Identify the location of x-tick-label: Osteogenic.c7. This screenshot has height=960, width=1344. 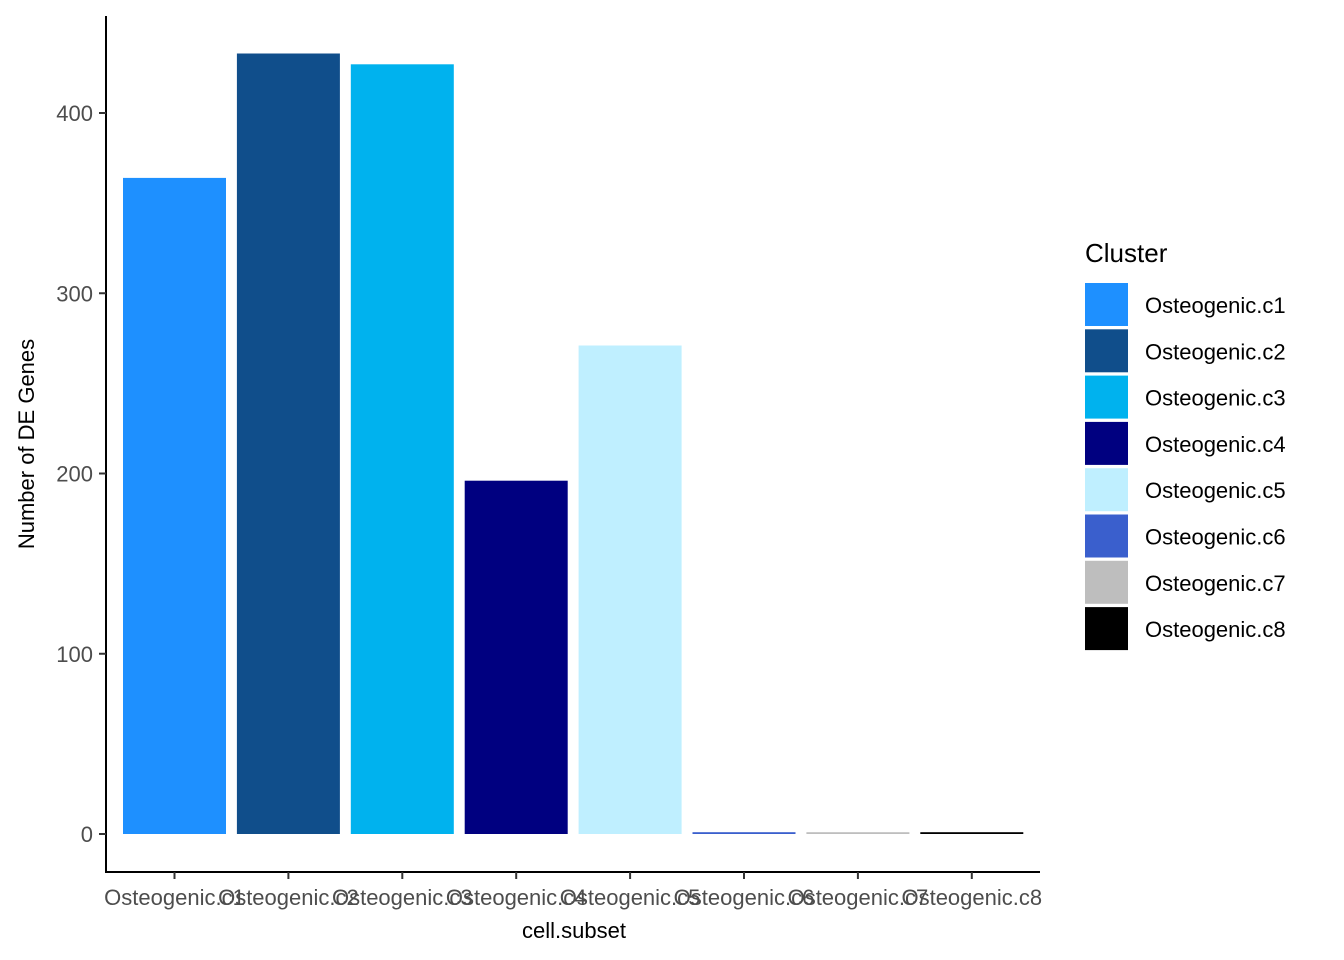
(858, 897).